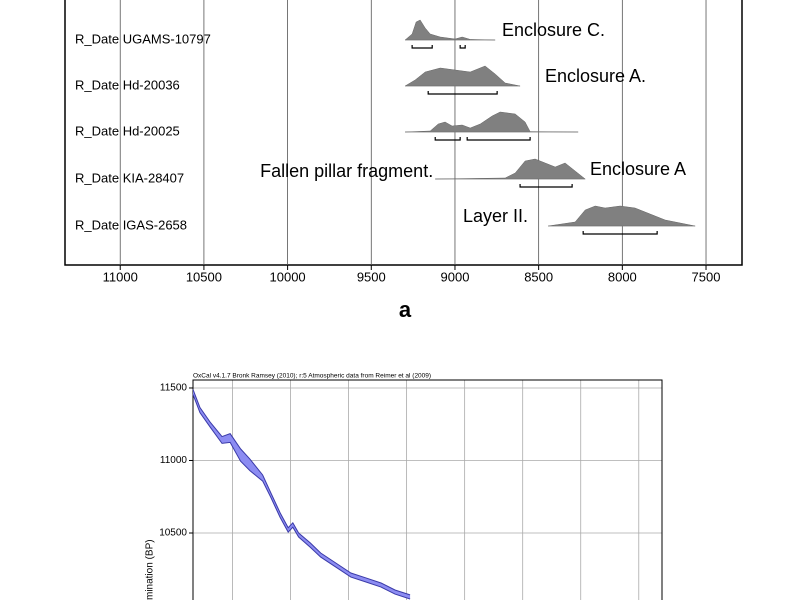 The height and width of the screenshot is (600, 800). What do you see at coordinates (131, 224) in the screenshot?
I see `row-label: R_Date IGAS-2658` at bounding box center [131, 224].